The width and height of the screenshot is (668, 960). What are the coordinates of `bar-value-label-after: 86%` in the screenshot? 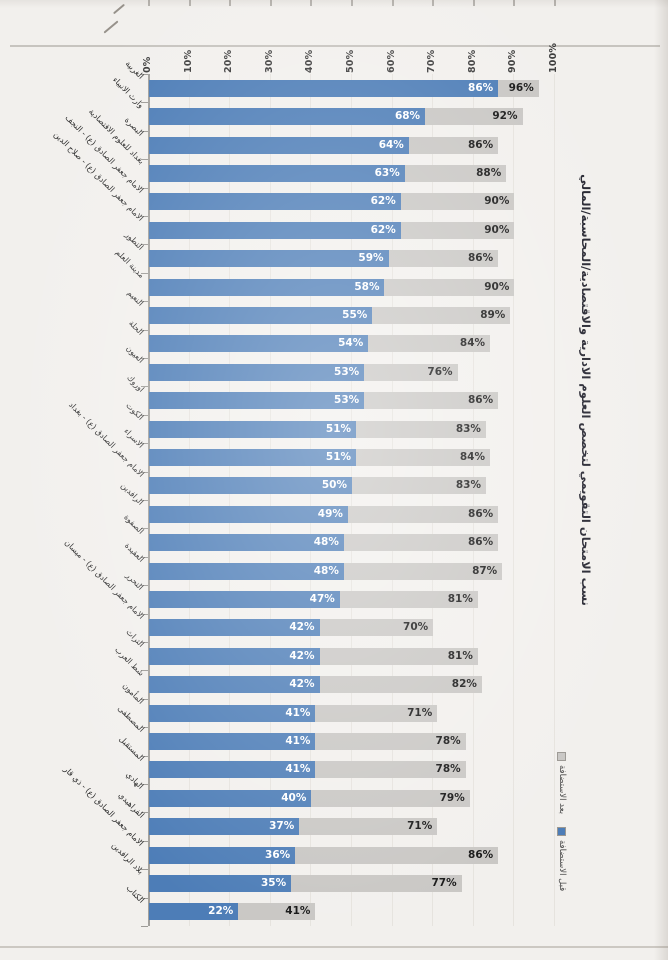 It's located at (481, 854).